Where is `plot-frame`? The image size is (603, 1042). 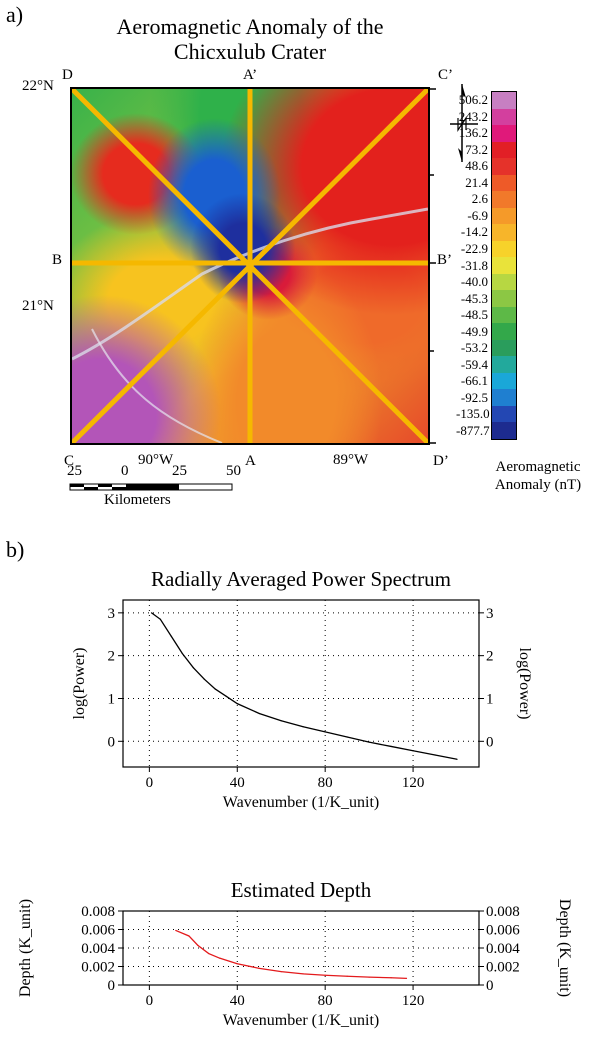 plot-frame is located at coordinates (301, 683).